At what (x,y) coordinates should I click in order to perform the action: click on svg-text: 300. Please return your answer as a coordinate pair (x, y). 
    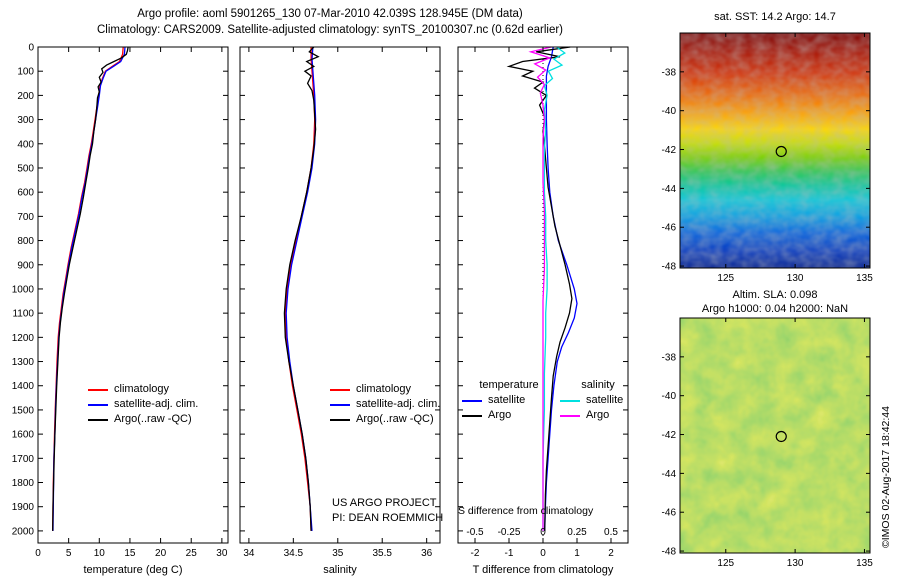
    Looking at the image, I should click on (25, 120).